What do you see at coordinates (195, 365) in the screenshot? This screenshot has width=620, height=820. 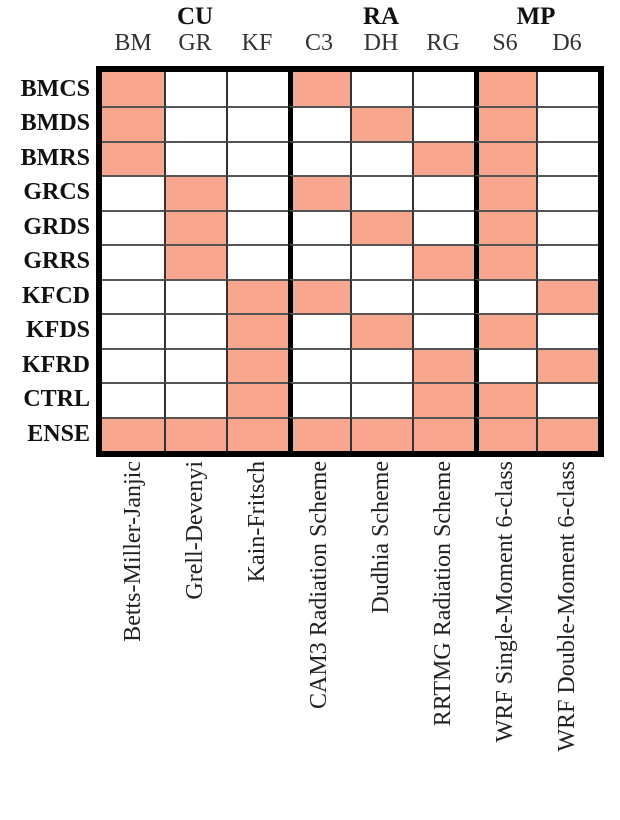 I see `matrix-cell-kfrd-gr` at bounding box center [195, 365].